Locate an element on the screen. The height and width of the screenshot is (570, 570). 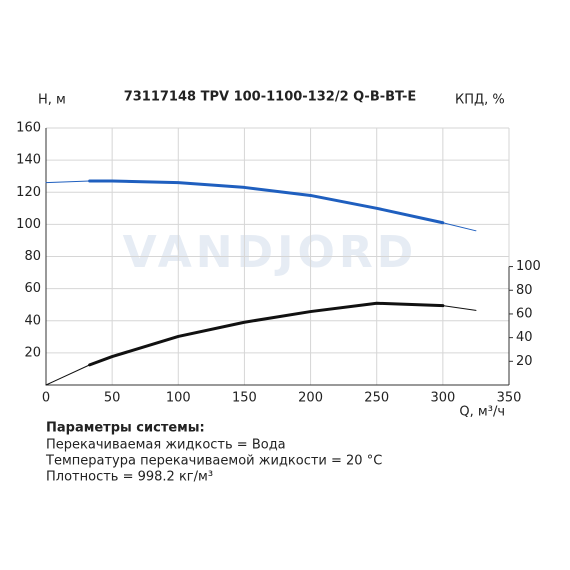
parameter-line: Плотность = 998.2 кг/м³ is located at coordinates (129, 477).